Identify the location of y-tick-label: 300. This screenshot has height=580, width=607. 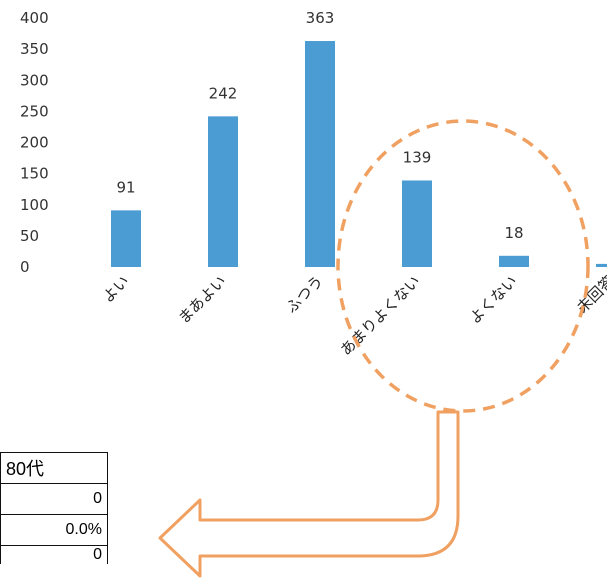
(34, 80).